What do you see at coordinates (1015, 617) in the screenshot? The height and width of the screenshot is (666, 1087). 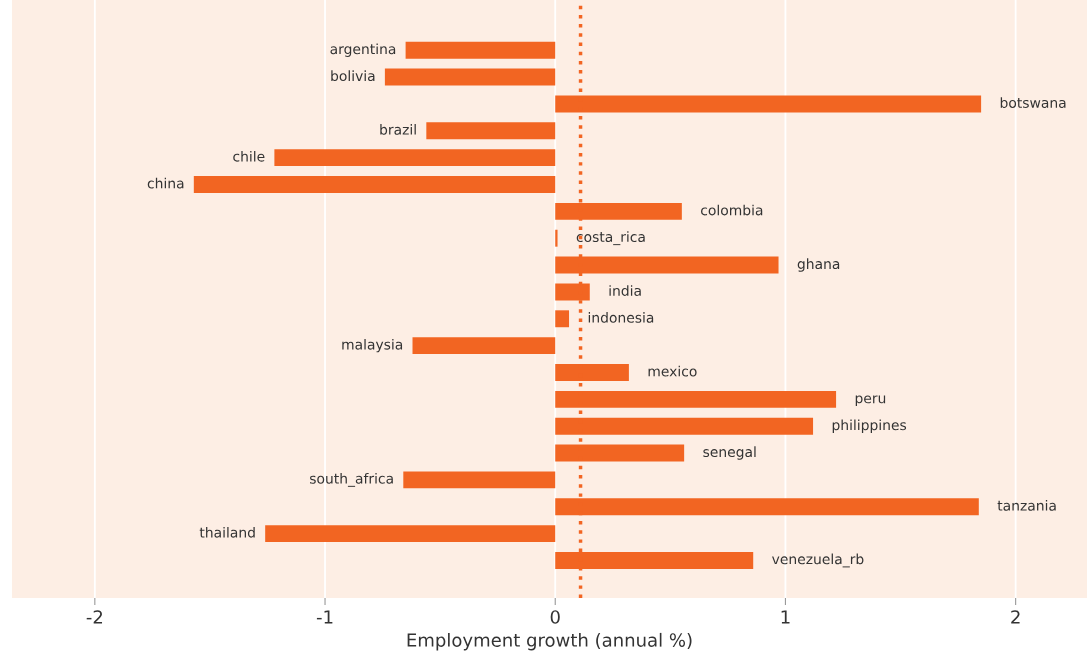 I see `x-tick-label: 2` at bounding box center [1015, 617].